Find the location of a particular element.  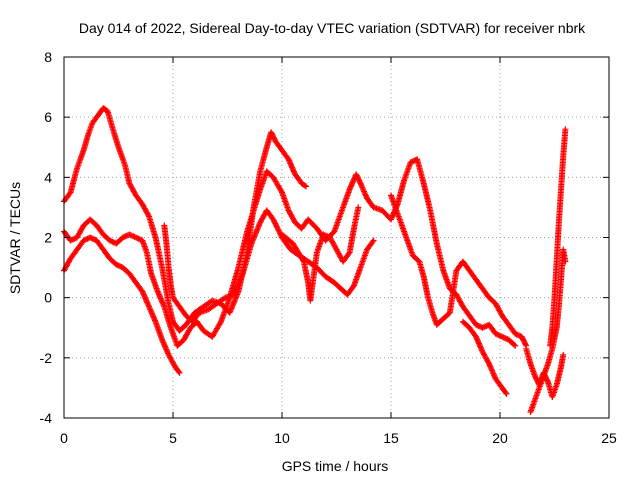

x-tick-label: 0 is located at coordinates (64, 438).